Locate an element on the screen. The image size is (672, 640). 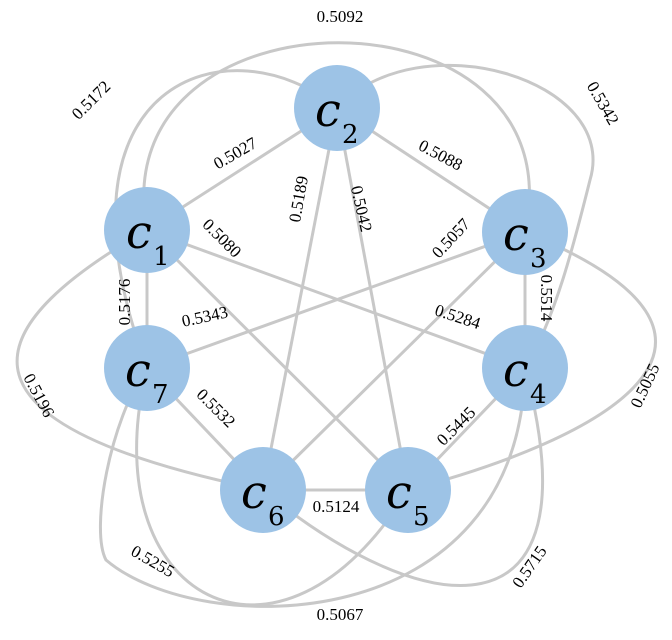
svg-text: 3 is located at coordinates (538, 259).